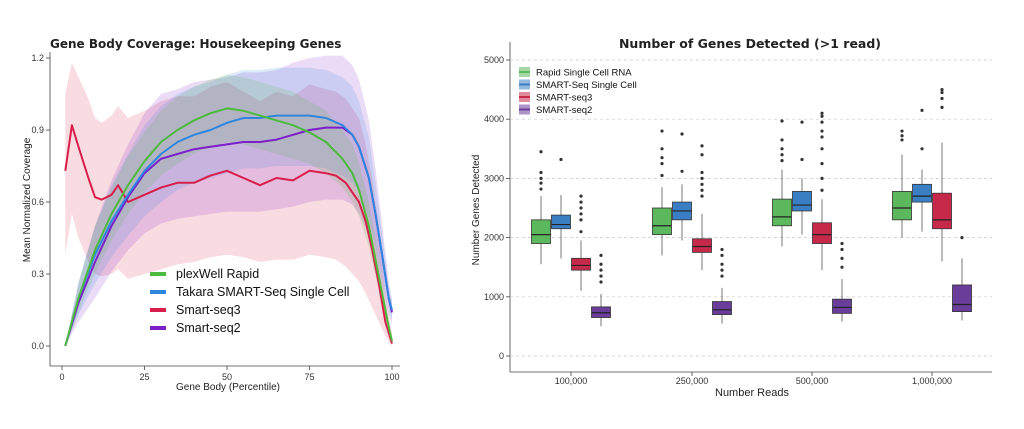  What do you see at coordinates (37, 274) in the screenshot?
I see `chart1-ytick-label: 0.3` at bounding box center [37, 274].